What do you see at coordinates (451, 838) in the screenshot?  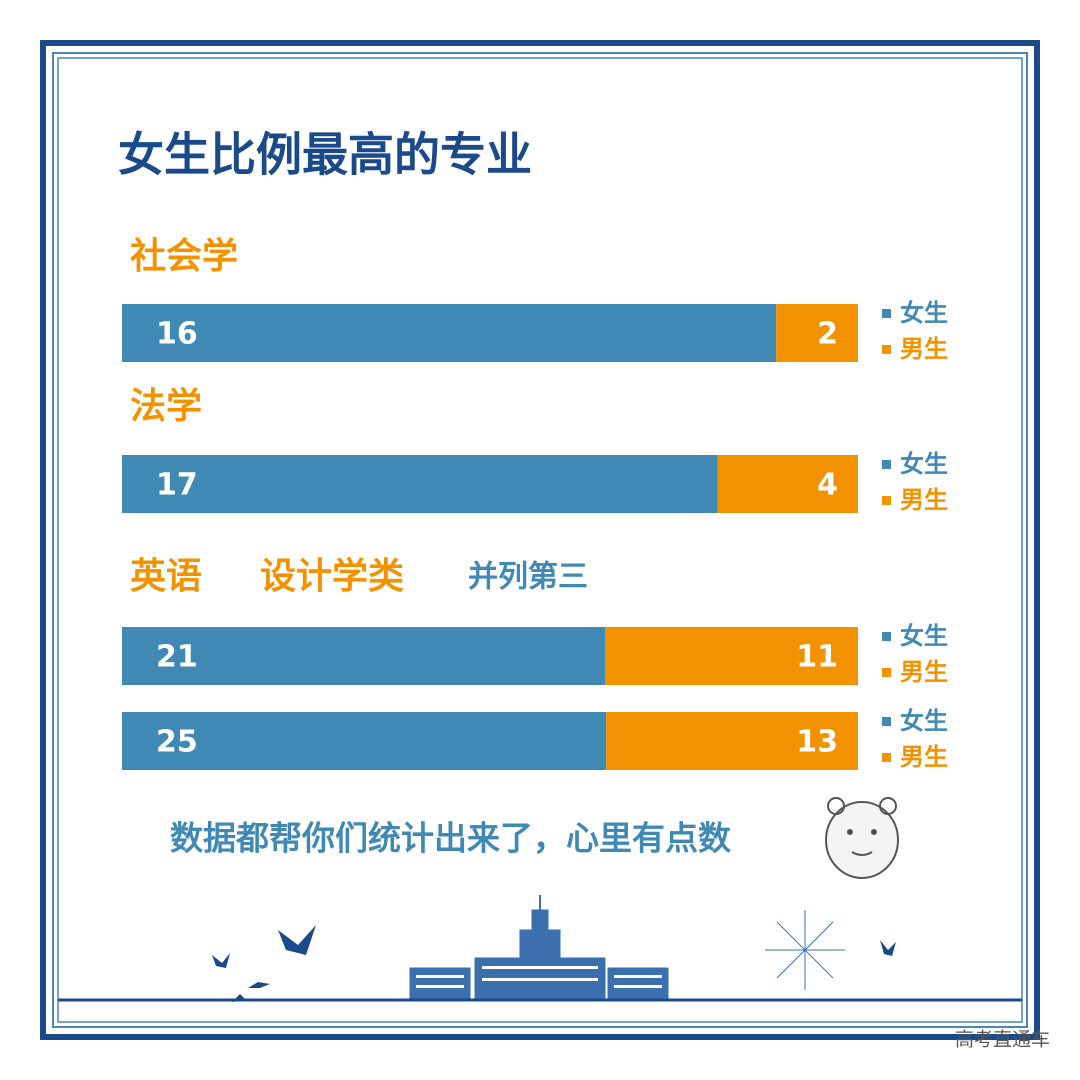 I see `footer-text: 数据都帮你们统计出来了，心里有点数` at bounding box center [451, 838].